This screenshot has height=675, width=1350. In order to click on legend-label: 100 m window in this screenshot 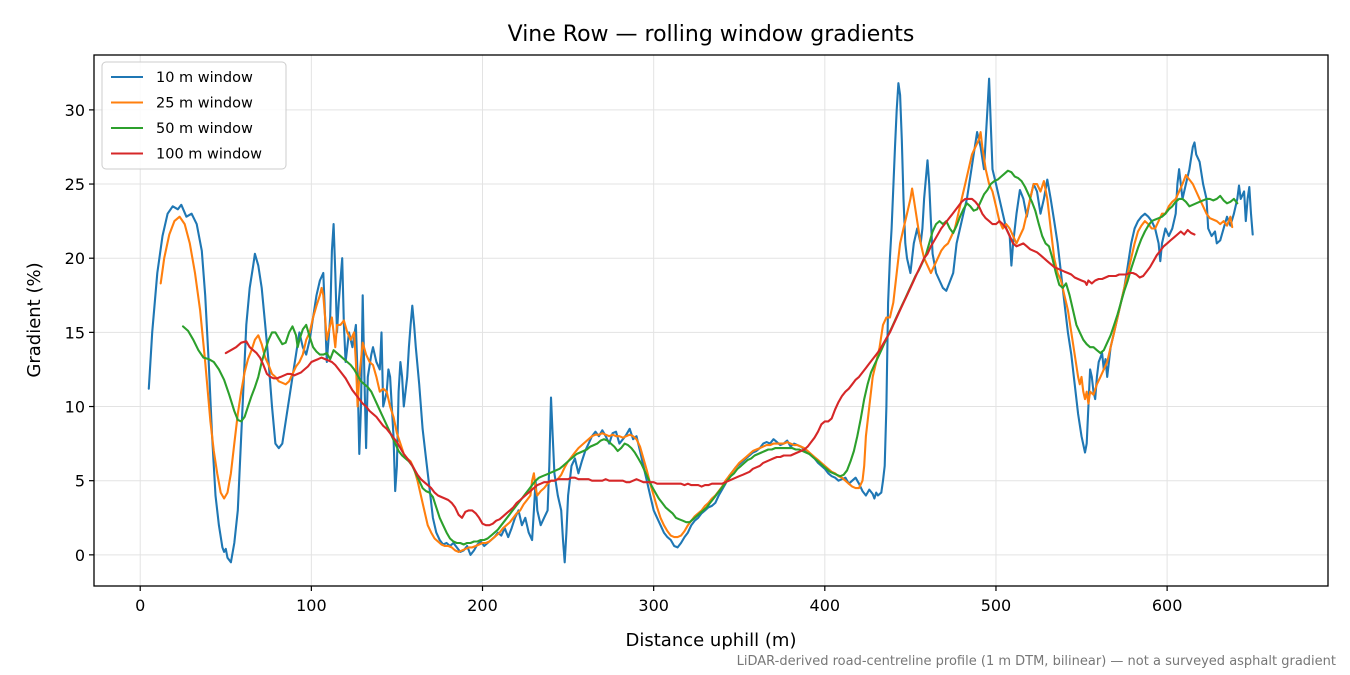, I will do `click(209, 155)`.